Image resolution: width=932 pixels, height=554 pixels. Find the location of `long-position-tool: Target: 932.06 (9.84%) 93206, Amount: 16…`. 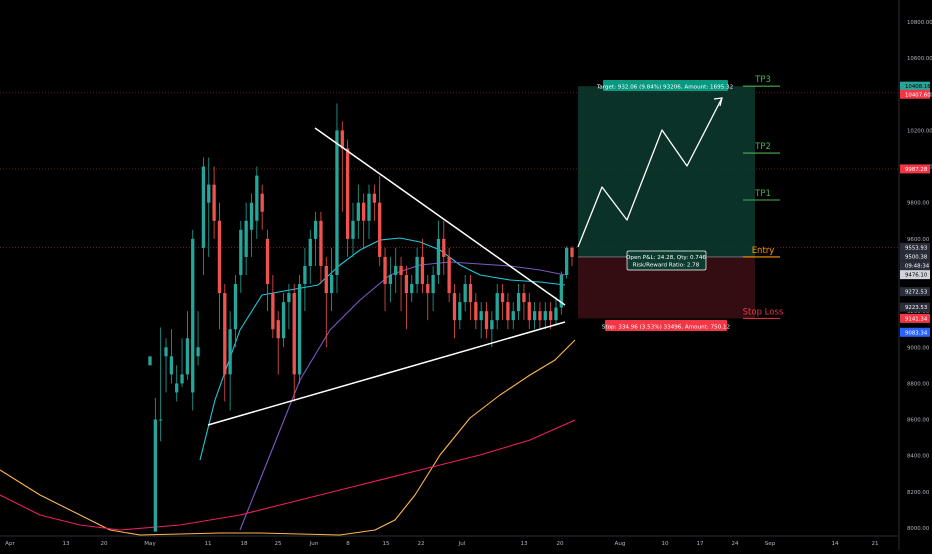

long-position-tool: Target: 932.06 (9.84%) 93206, Amount: 16… is located at coordinates (666, 205).